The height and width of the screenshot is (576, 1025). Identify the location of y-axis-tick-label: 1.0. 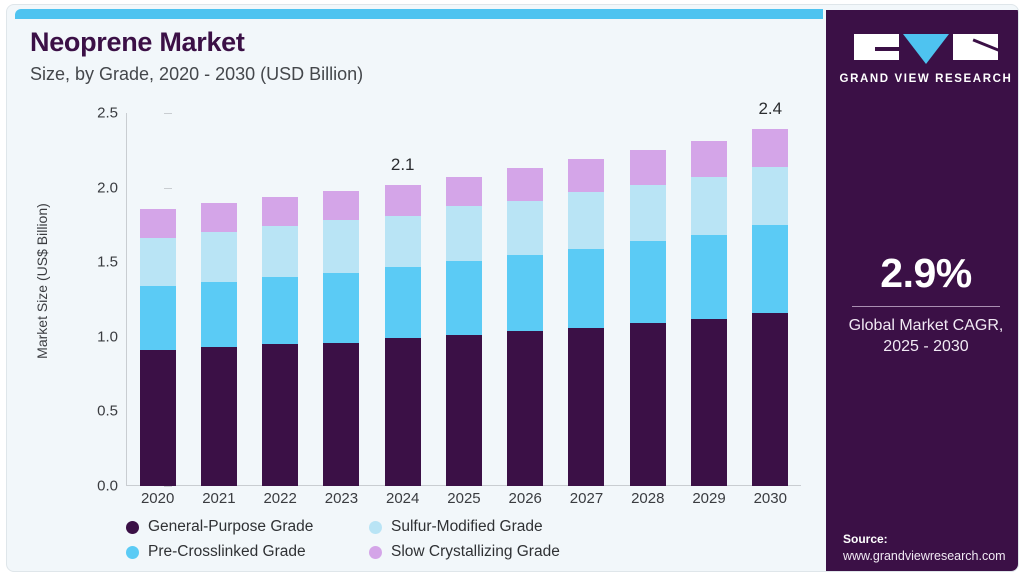
(107, 337).